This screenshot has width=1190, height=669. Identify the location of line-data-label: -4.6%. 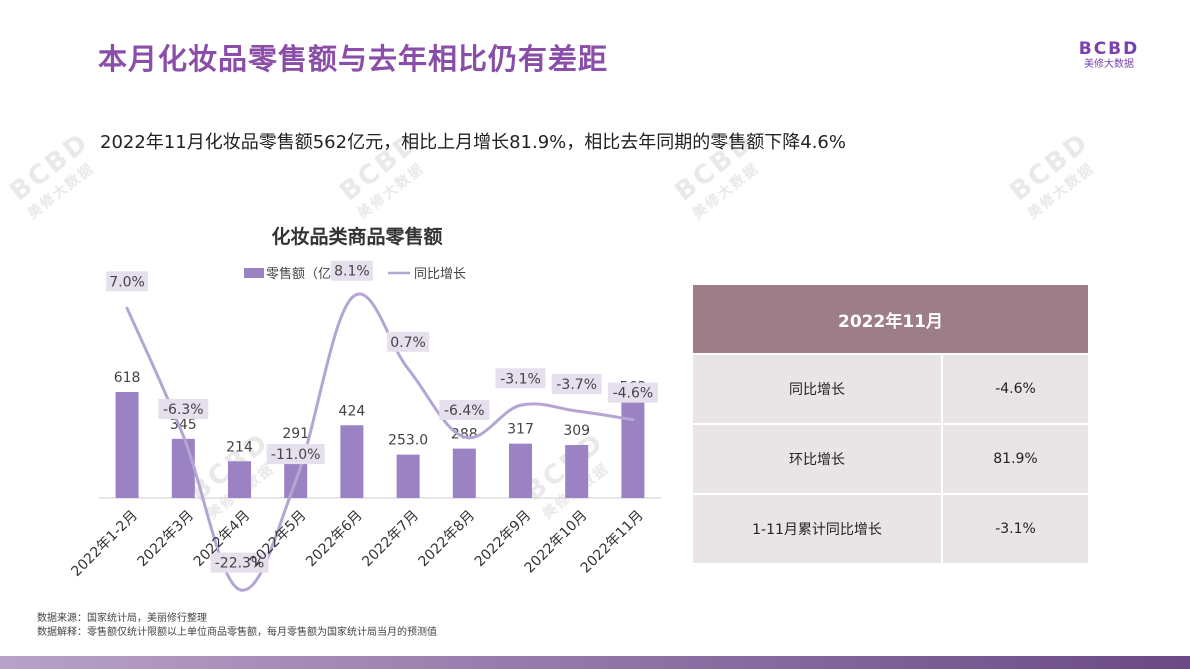
(633, 394).